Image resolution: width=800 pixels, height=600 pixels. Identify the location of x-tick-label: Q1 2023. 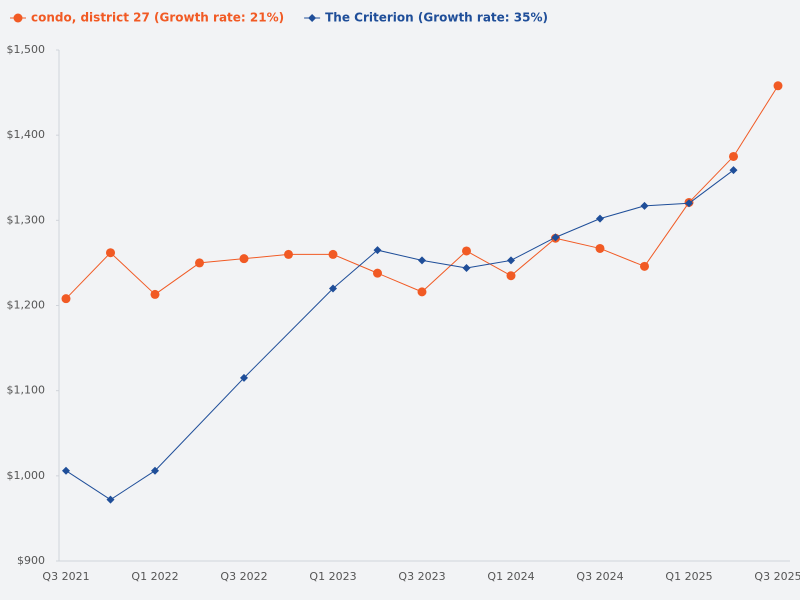
(332, 576).